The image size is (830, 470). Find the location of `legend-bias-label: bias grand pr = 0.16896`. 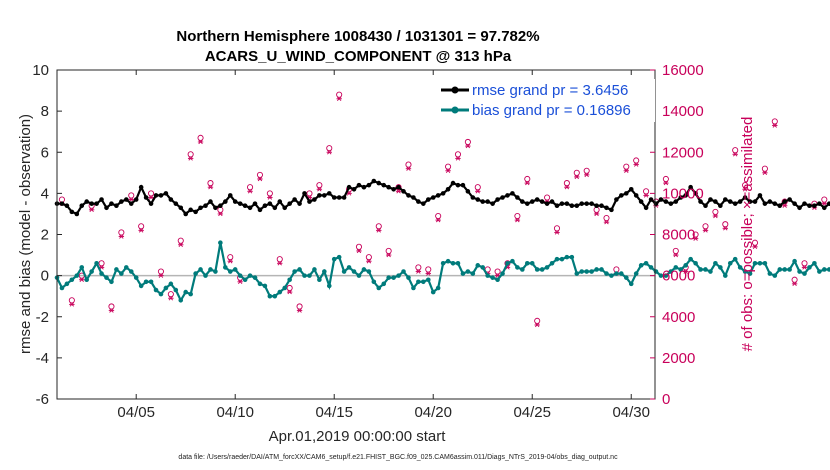

legend-bias-label: bias grand pr = 0.16896 is located at coordinates (551, 110).